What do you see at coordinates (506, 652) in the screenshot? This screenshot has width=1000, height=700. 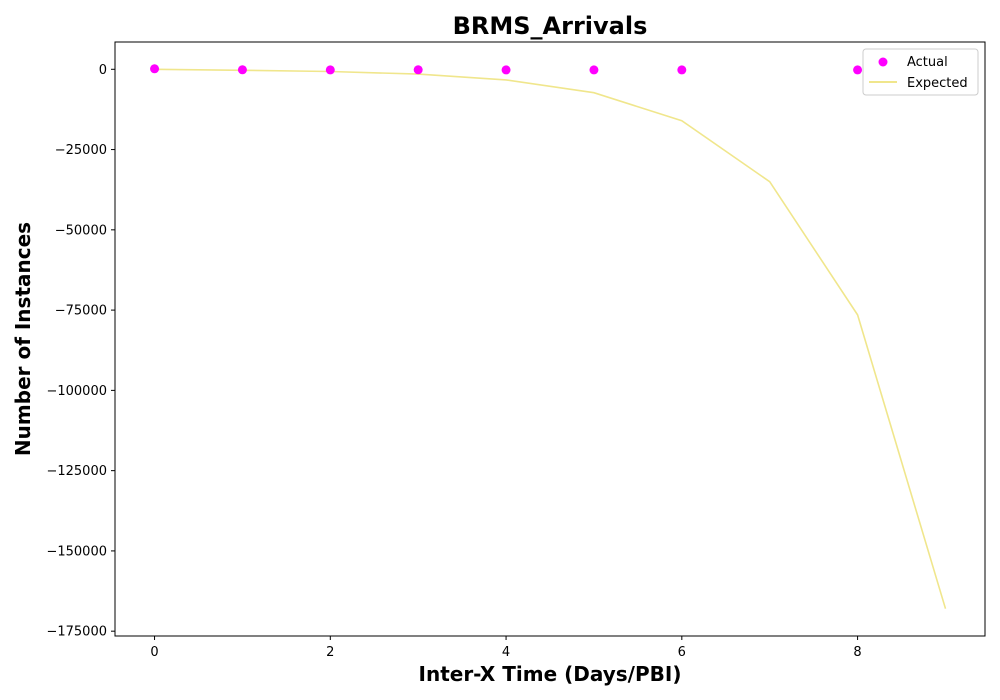 I see `x-tick-label: 4` at bounding box center [506, 652].